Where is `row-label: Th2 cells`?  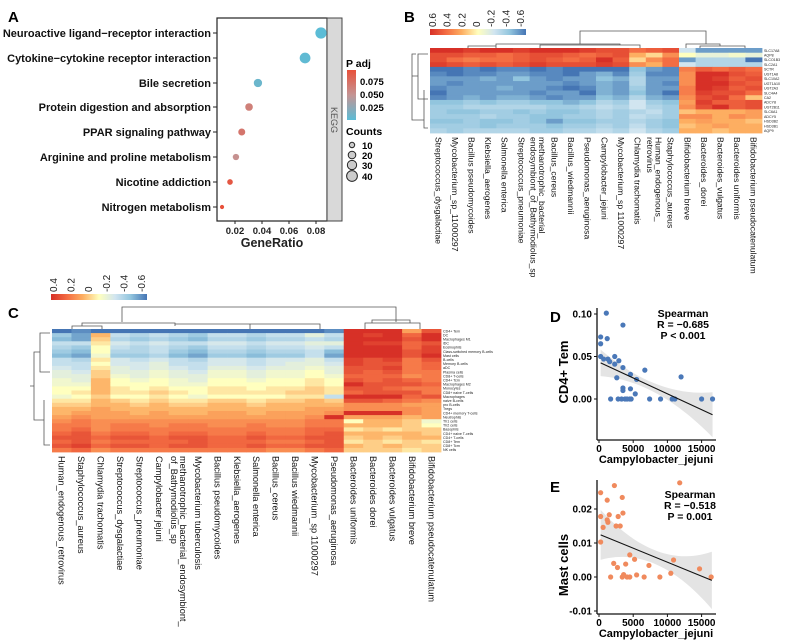 row-label: Th2 cells is located at coordinates (450, 426).